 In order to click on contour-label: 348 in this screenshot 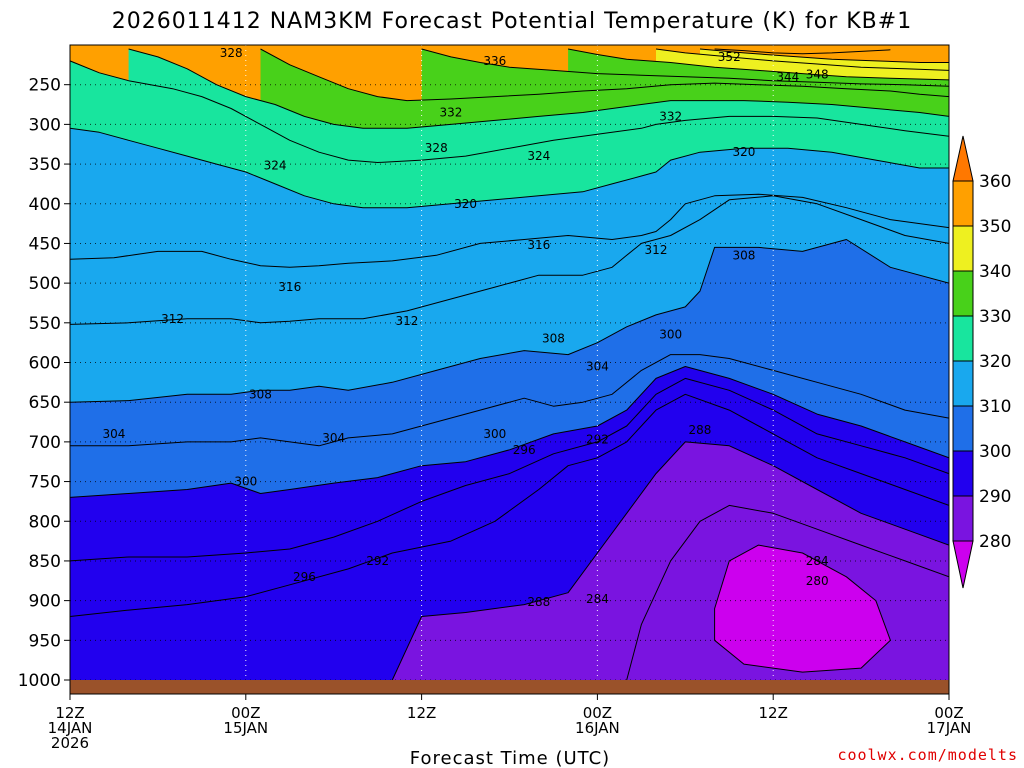, I will do `click(817, 74)`.